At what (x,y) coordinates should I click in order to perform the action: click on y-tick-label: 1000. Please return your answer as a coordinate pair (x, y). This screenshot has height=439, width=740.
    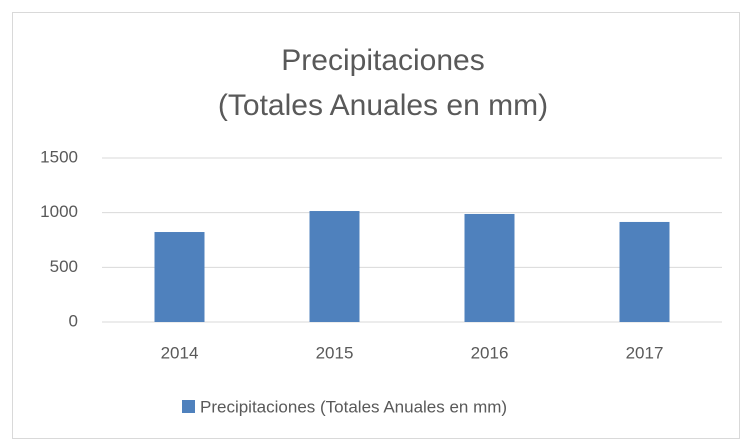
    Looking at the image, I should click on (59, 211).